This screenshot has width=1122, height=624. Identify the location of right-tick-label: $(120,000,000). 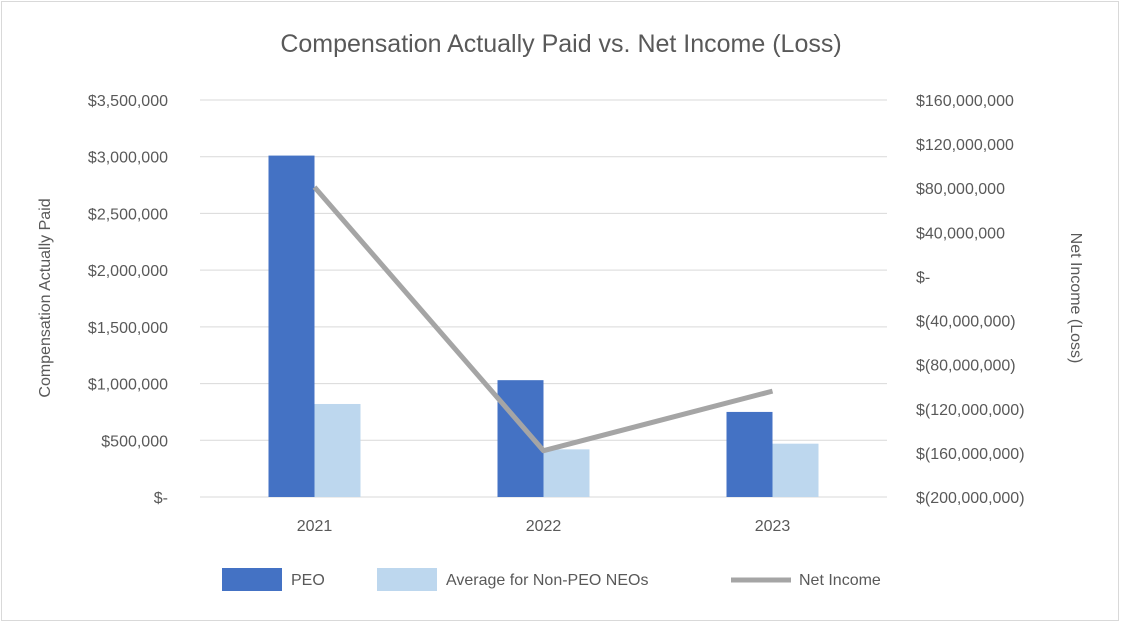
(970, 410).